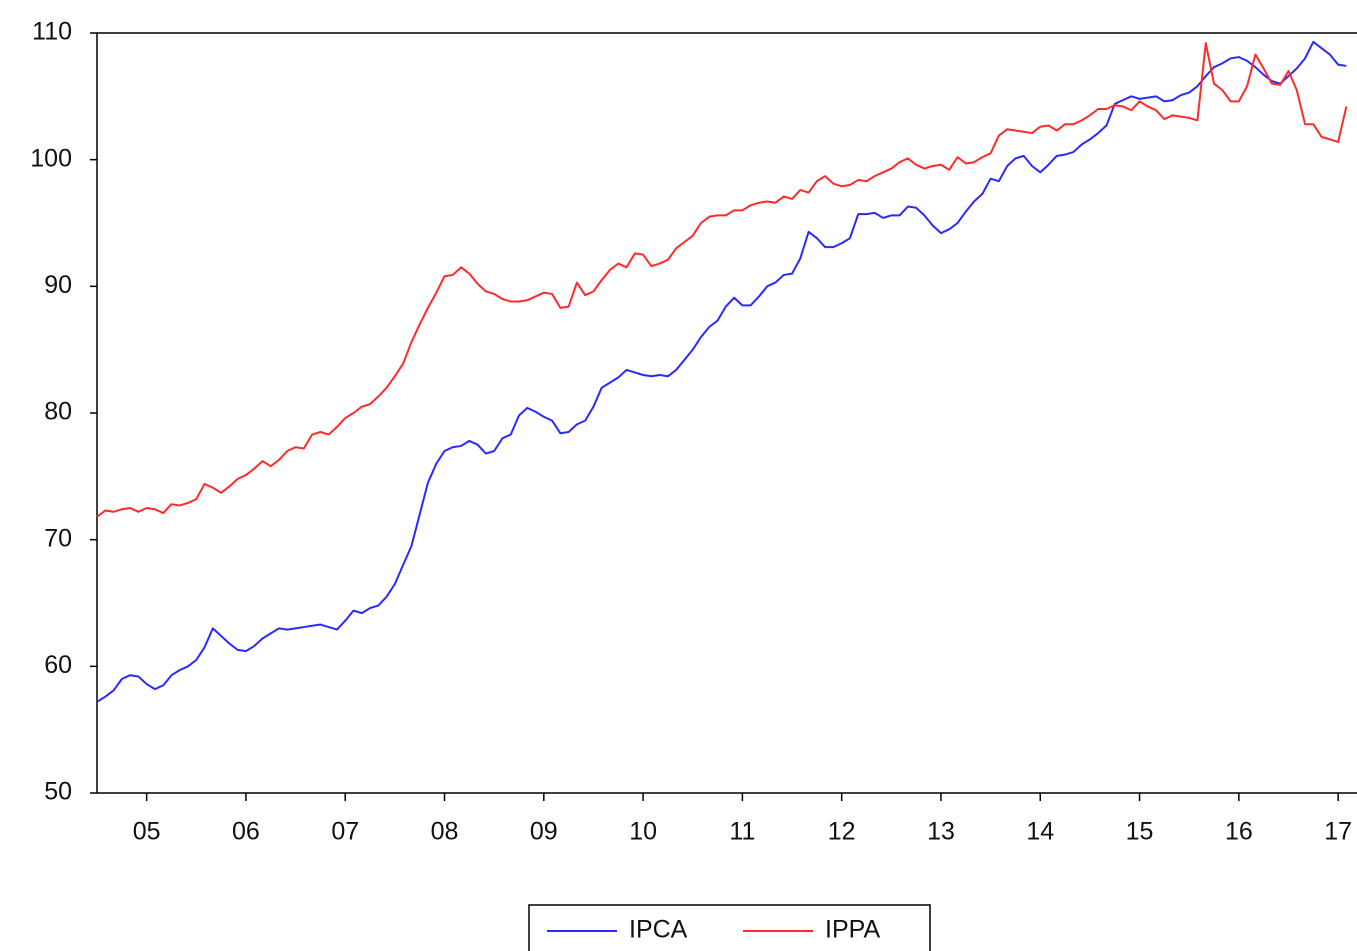 Image resolution: width=1357 pixels, height=951 pixels. What do you see at coordinates (729, 927) in the screenshot?
I see `legend-box` at bounding box center [729, 927].